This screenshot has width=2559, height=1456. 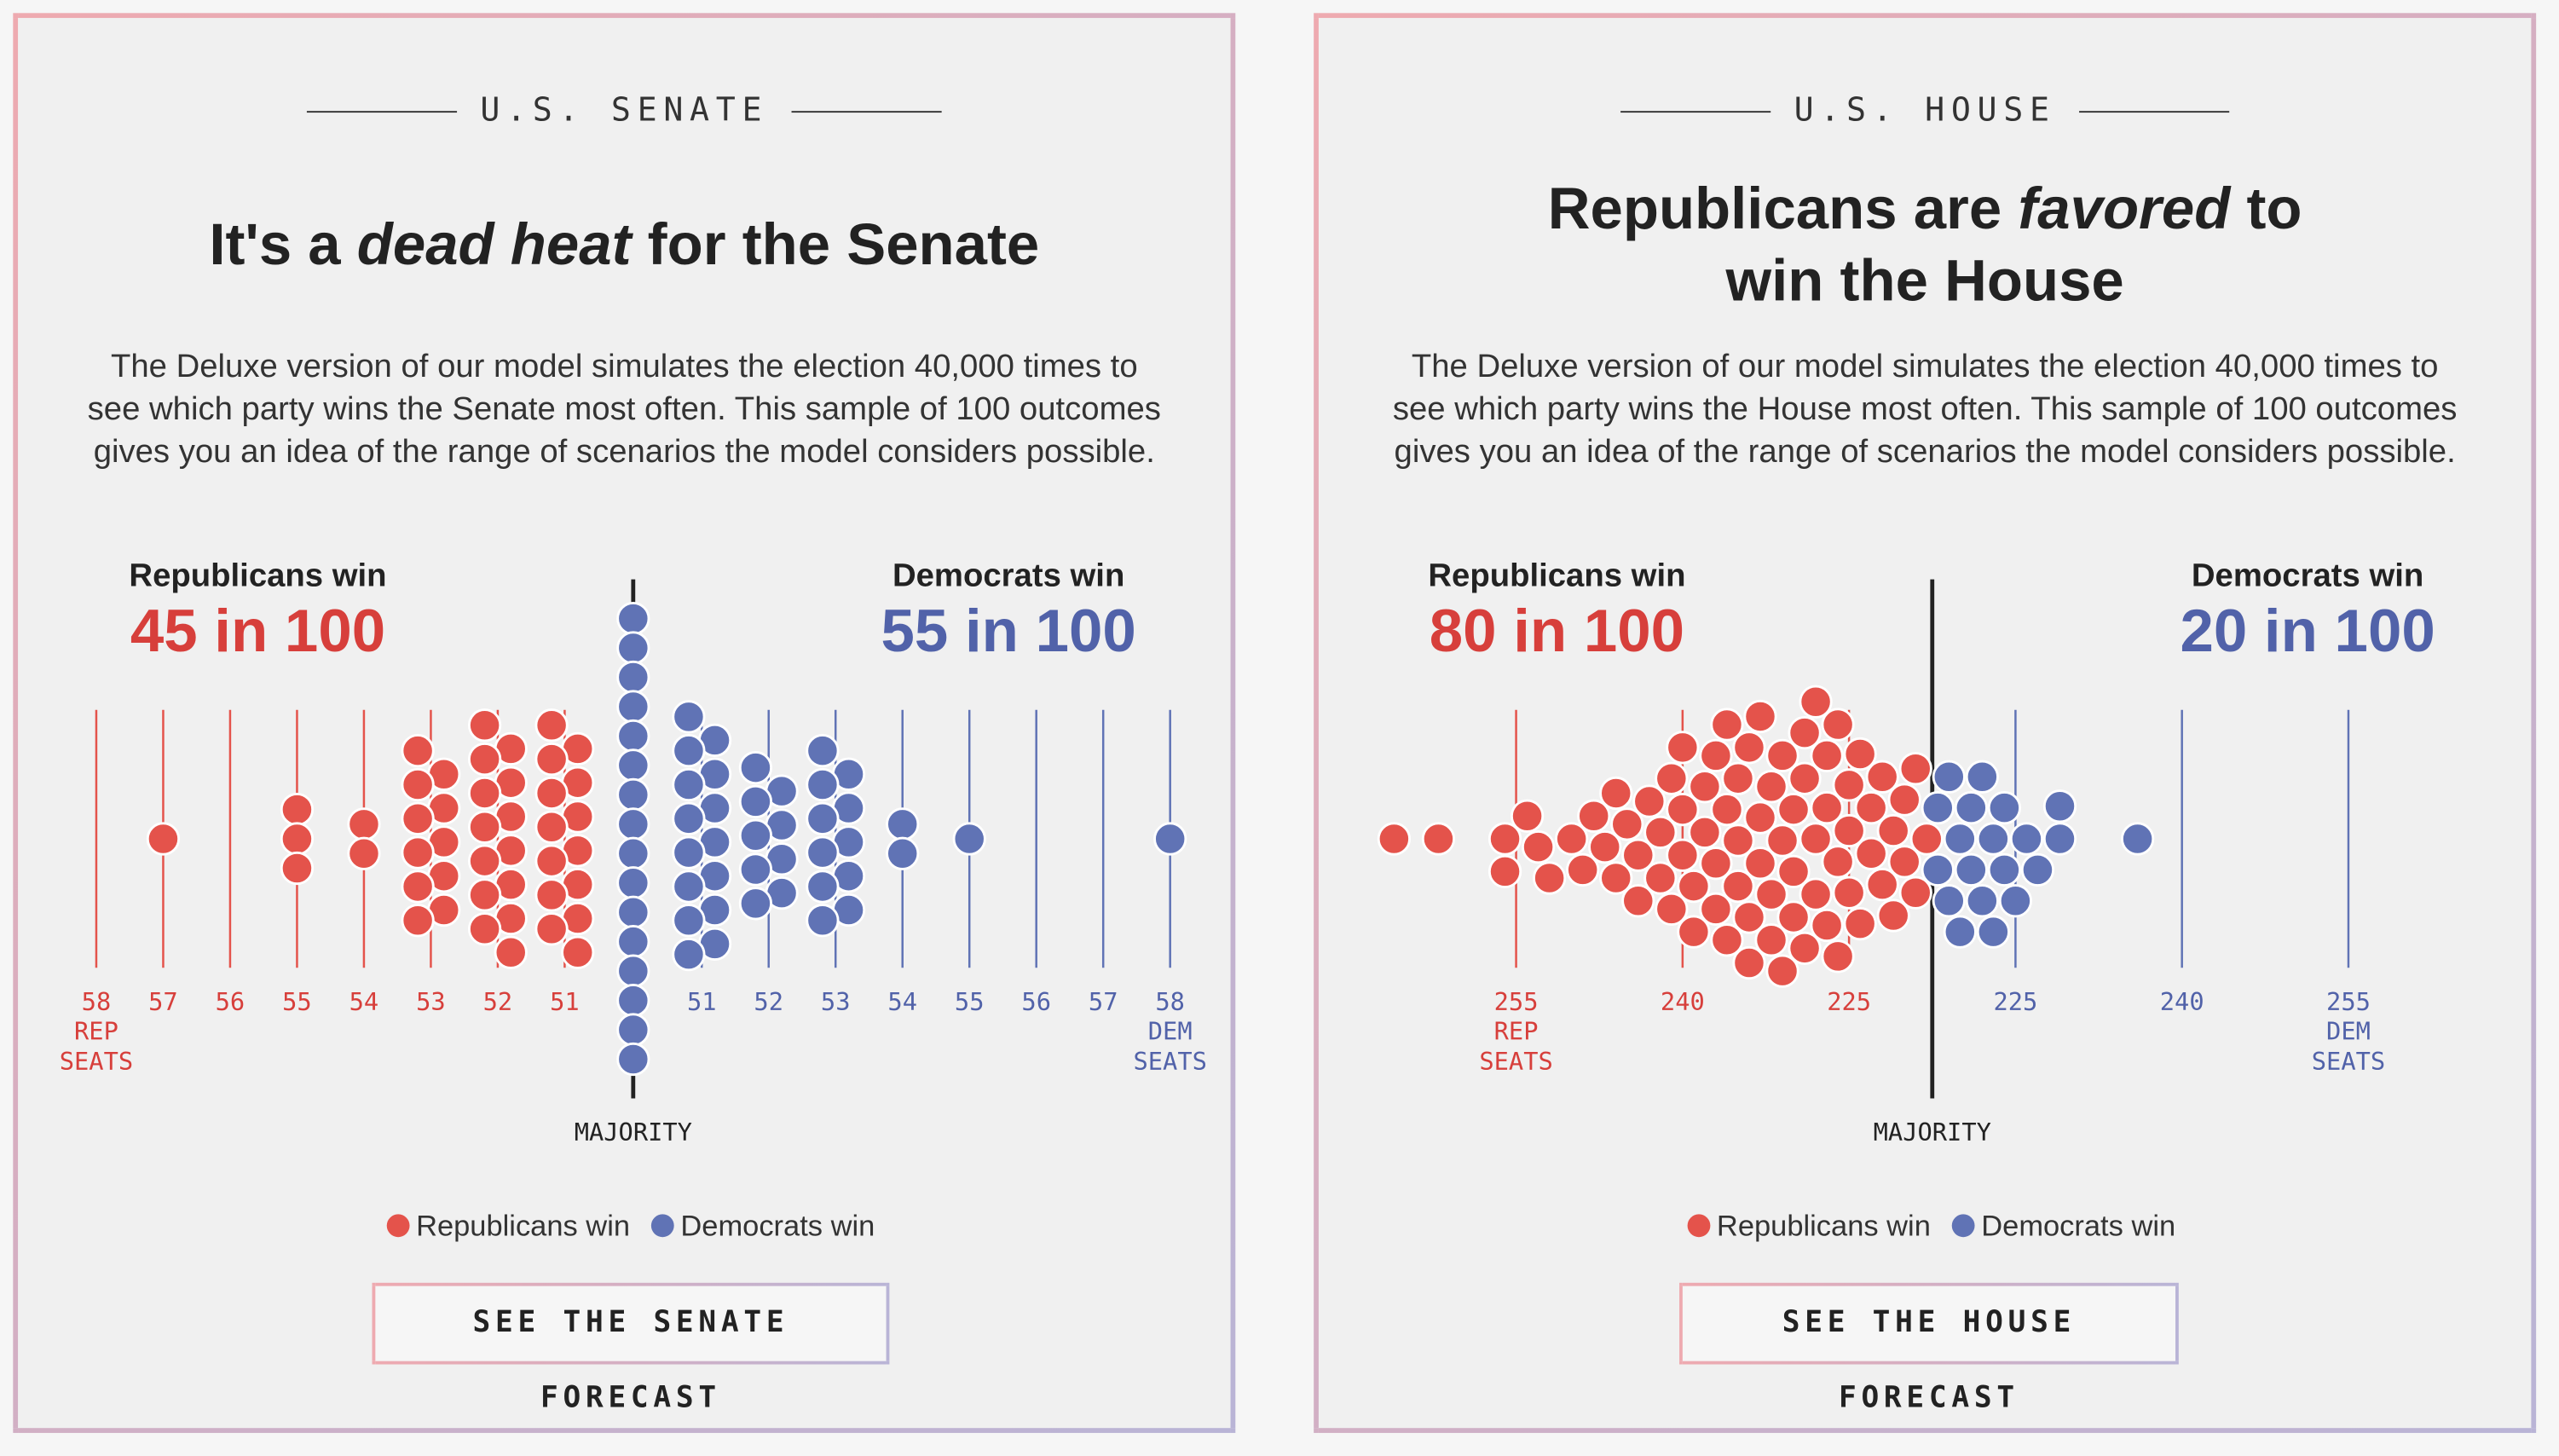 What do you see at coordinates (565, 1001) in the screenshot?
I see `rep-tick-label: 51` at bounding box center [565, 1001].